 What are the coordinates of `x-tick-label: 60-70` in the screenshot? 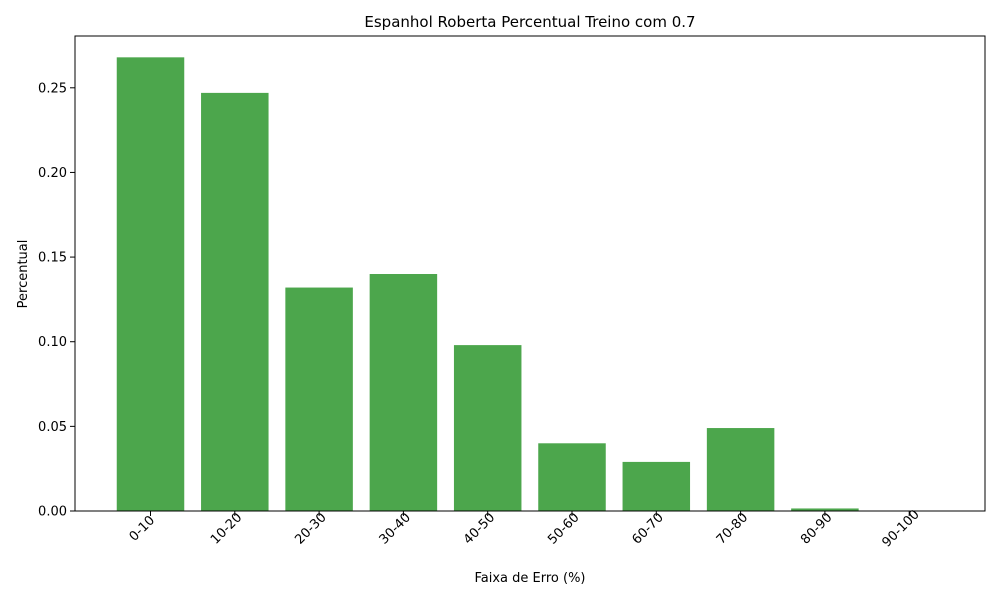 It's located at (648, 528).